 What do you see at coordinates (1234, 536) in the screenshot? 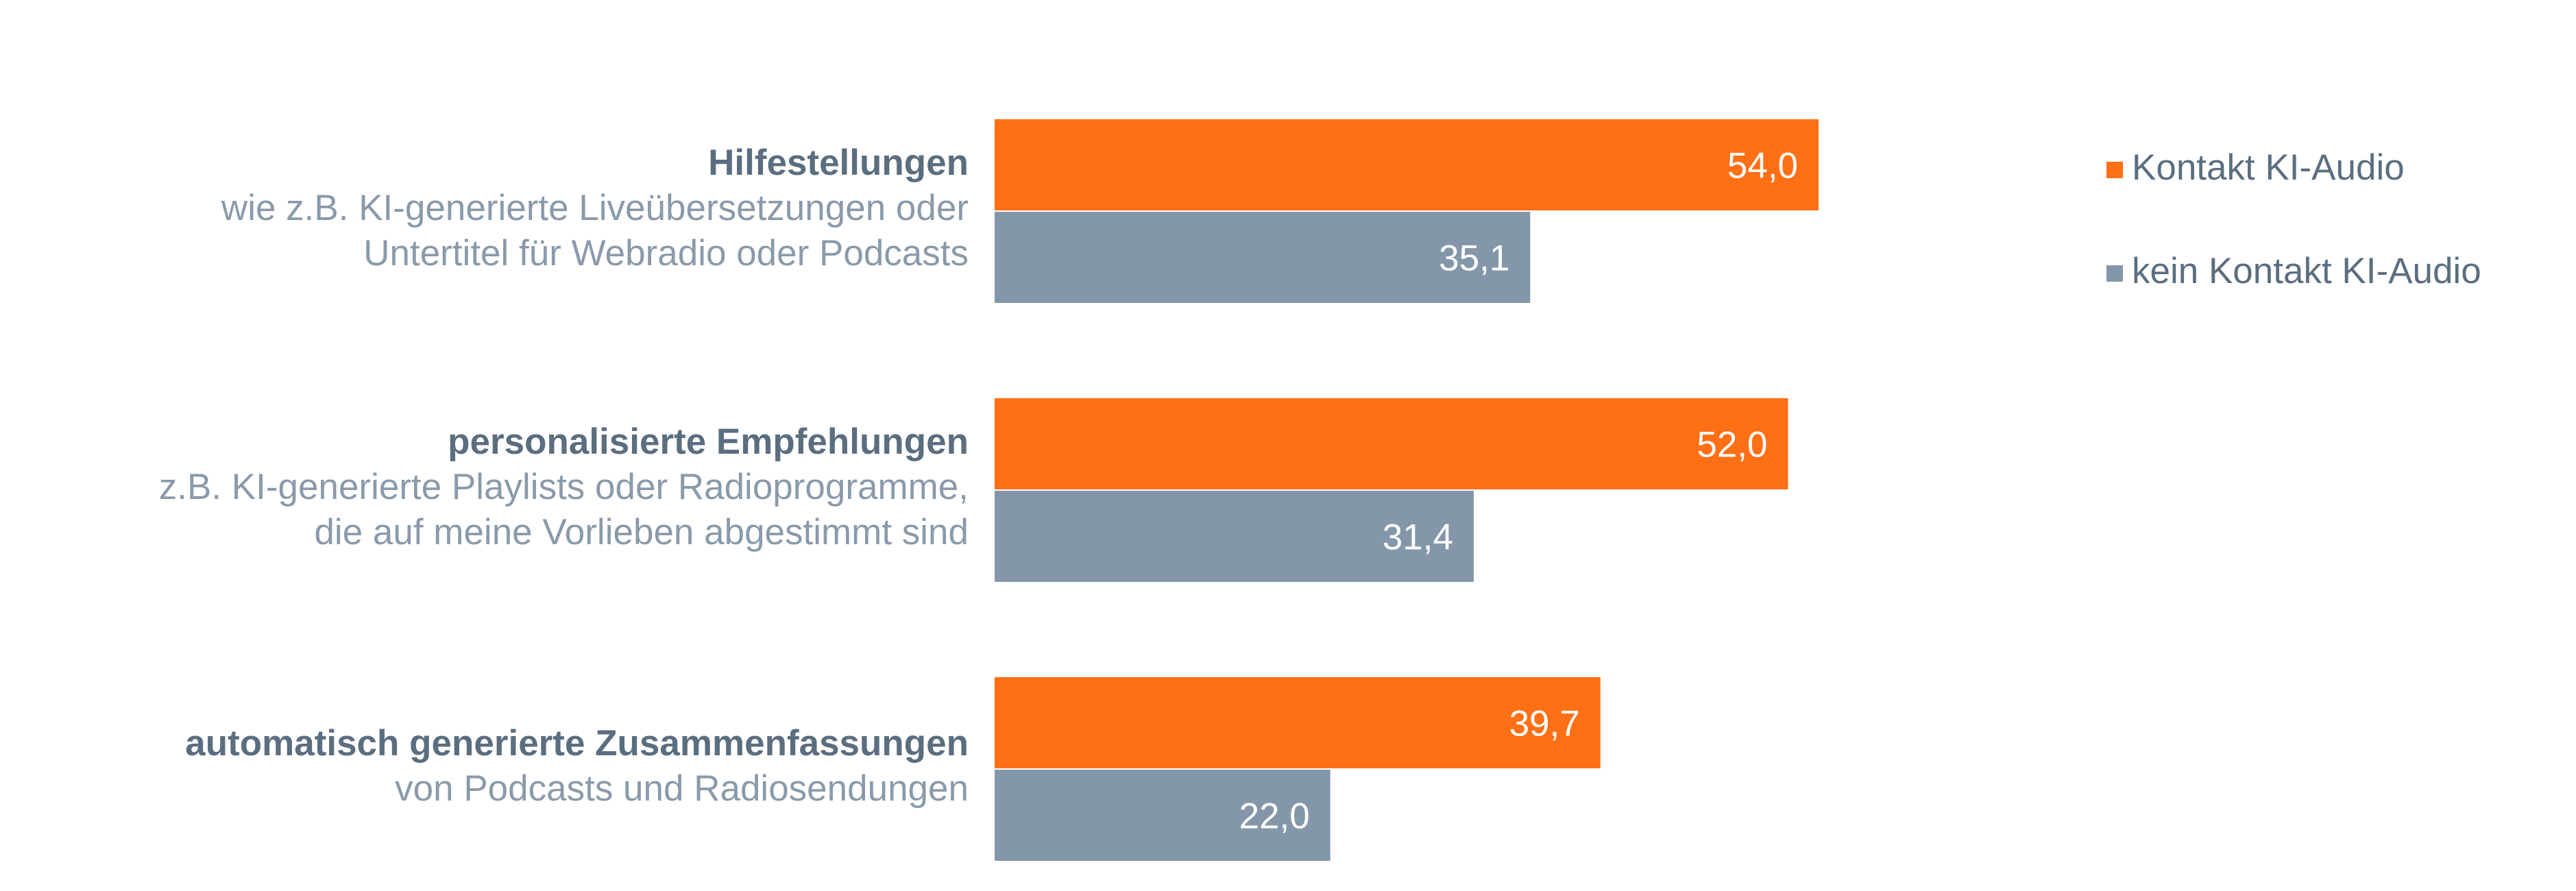
I see `bar-personalisierte-empfehlungen-kein-kontakt` at bounding box center [1234, 536].